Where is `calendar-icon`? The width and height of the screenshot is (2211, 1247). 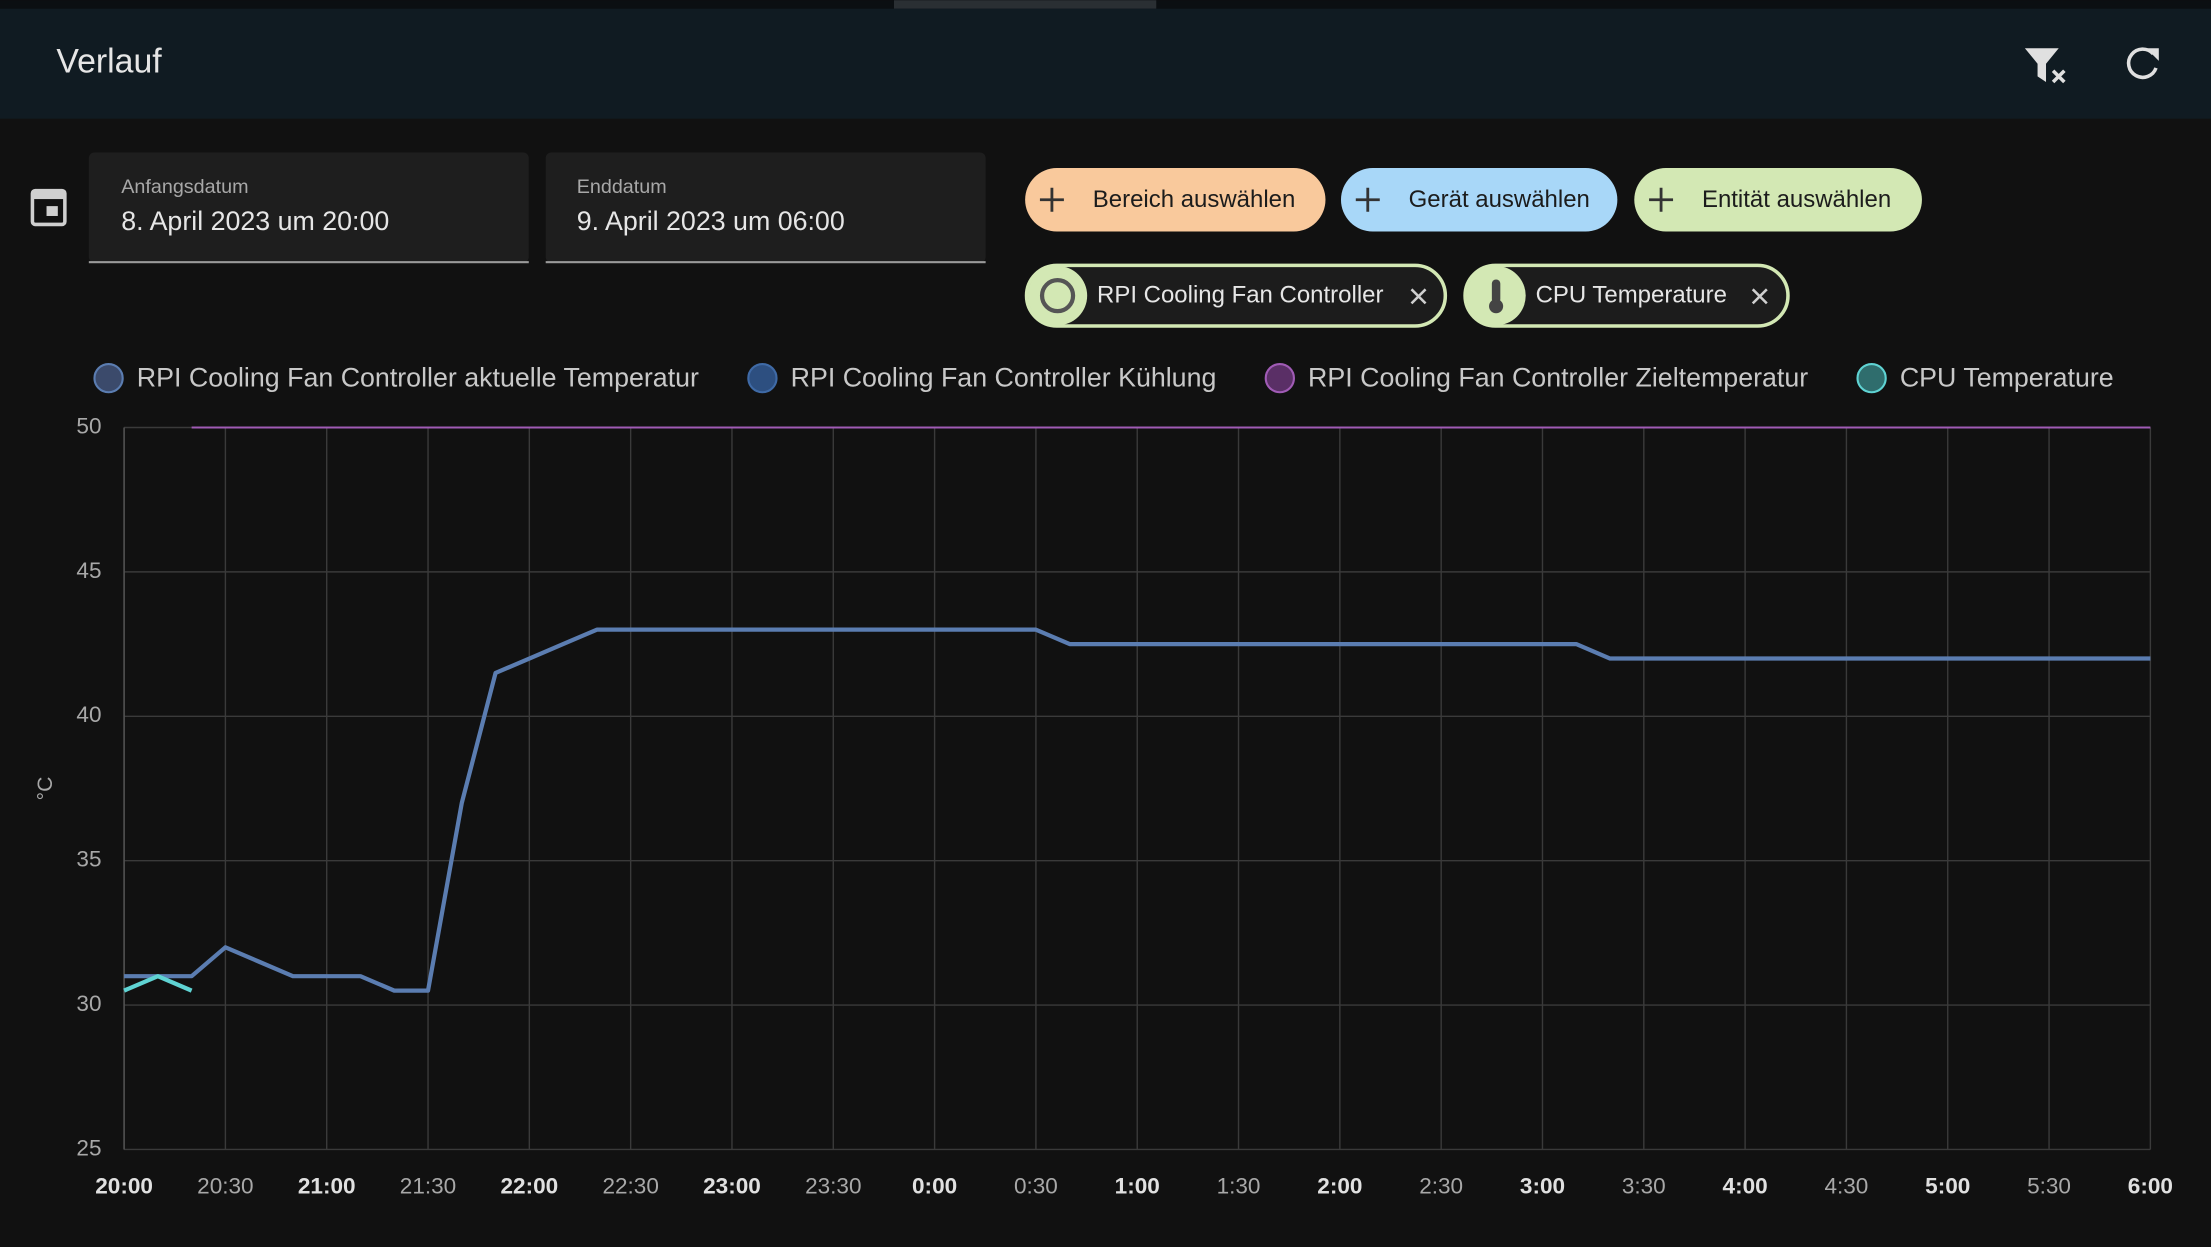
calendar-icon is located at coordinates (48, 207).